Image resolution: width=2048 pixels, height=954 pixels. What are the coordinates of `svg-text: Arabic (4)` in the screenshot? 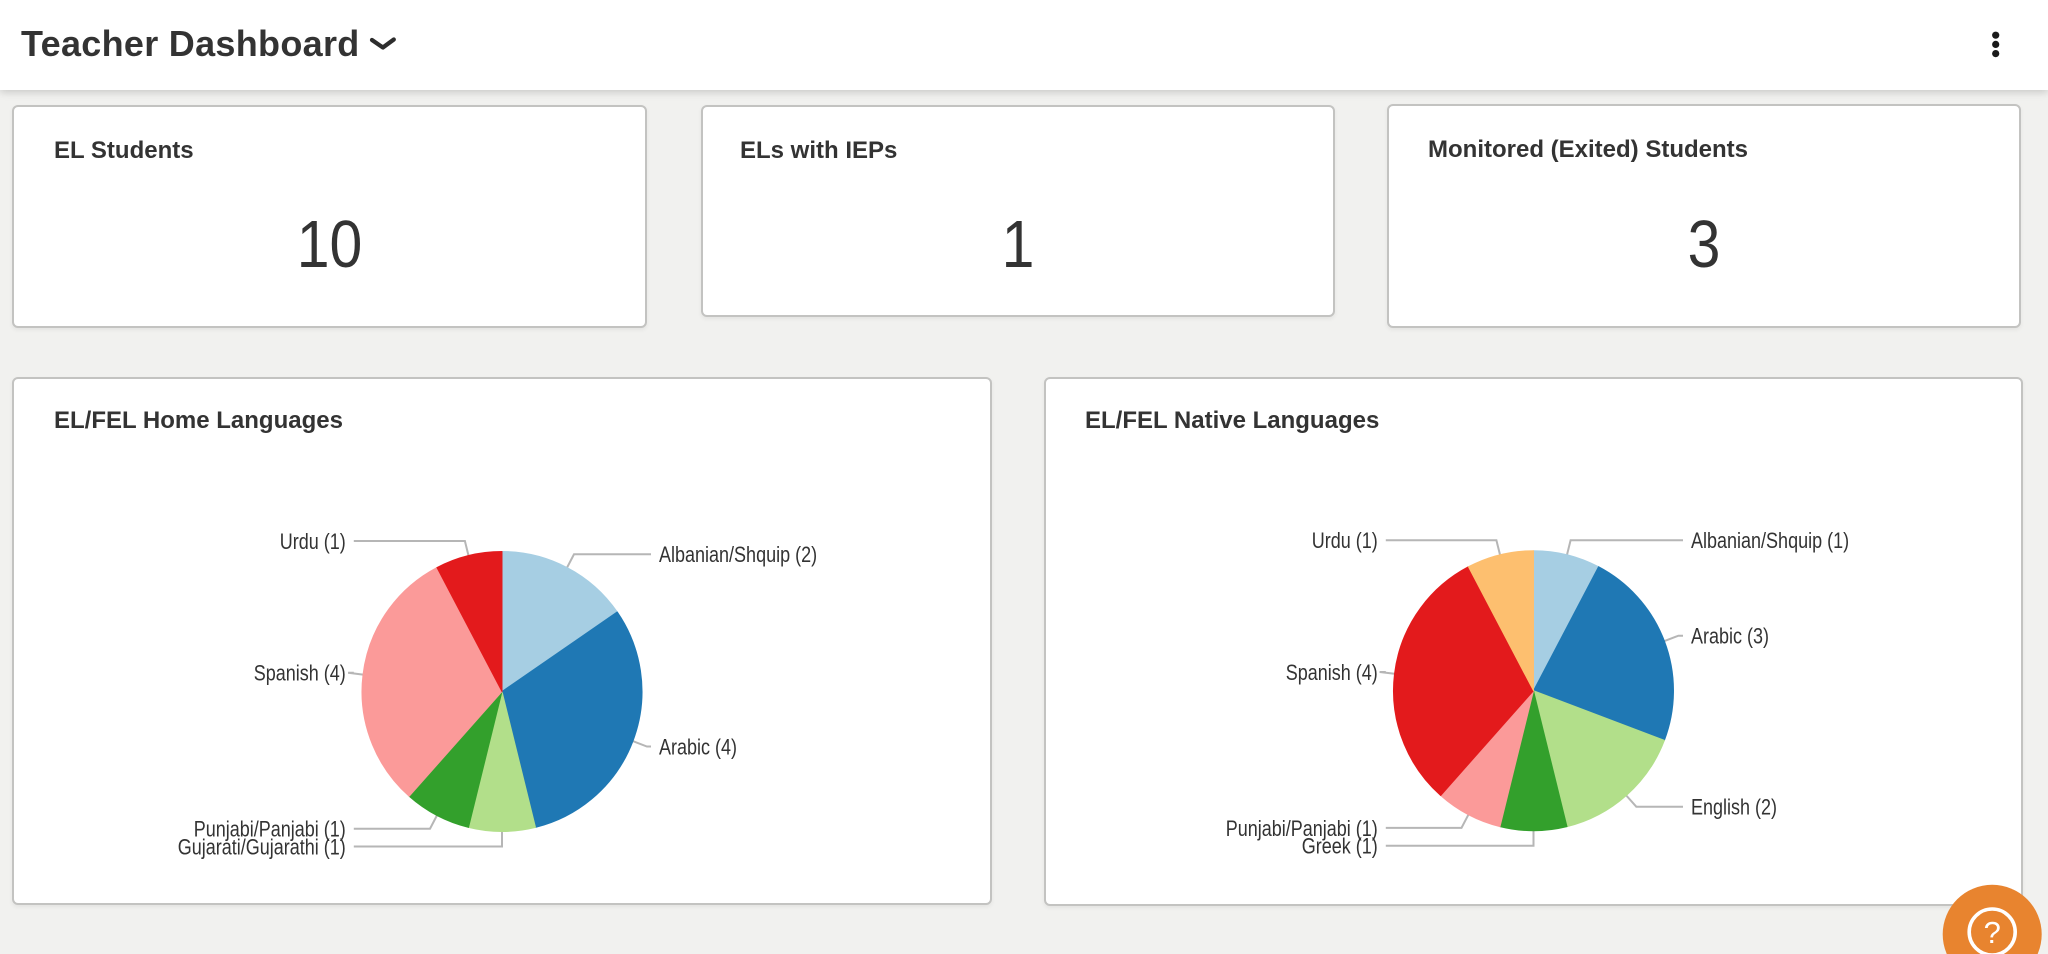 It's located at (698, 746).